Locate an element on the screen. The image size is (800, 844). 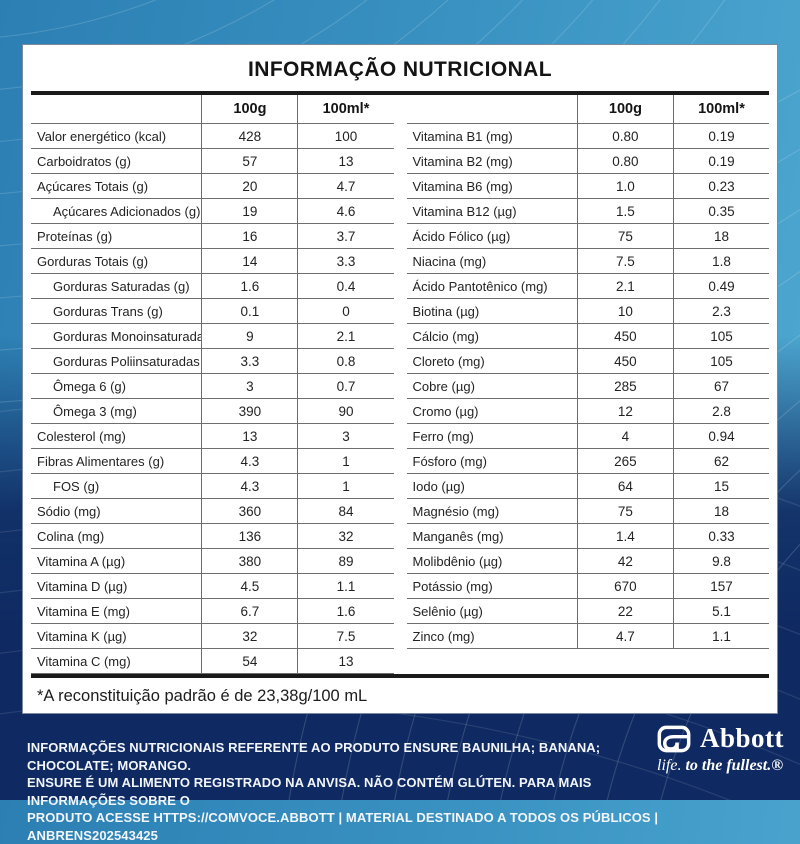
table-row: Colesterol (mg) 13 3 is located at coordinates (212, 436).